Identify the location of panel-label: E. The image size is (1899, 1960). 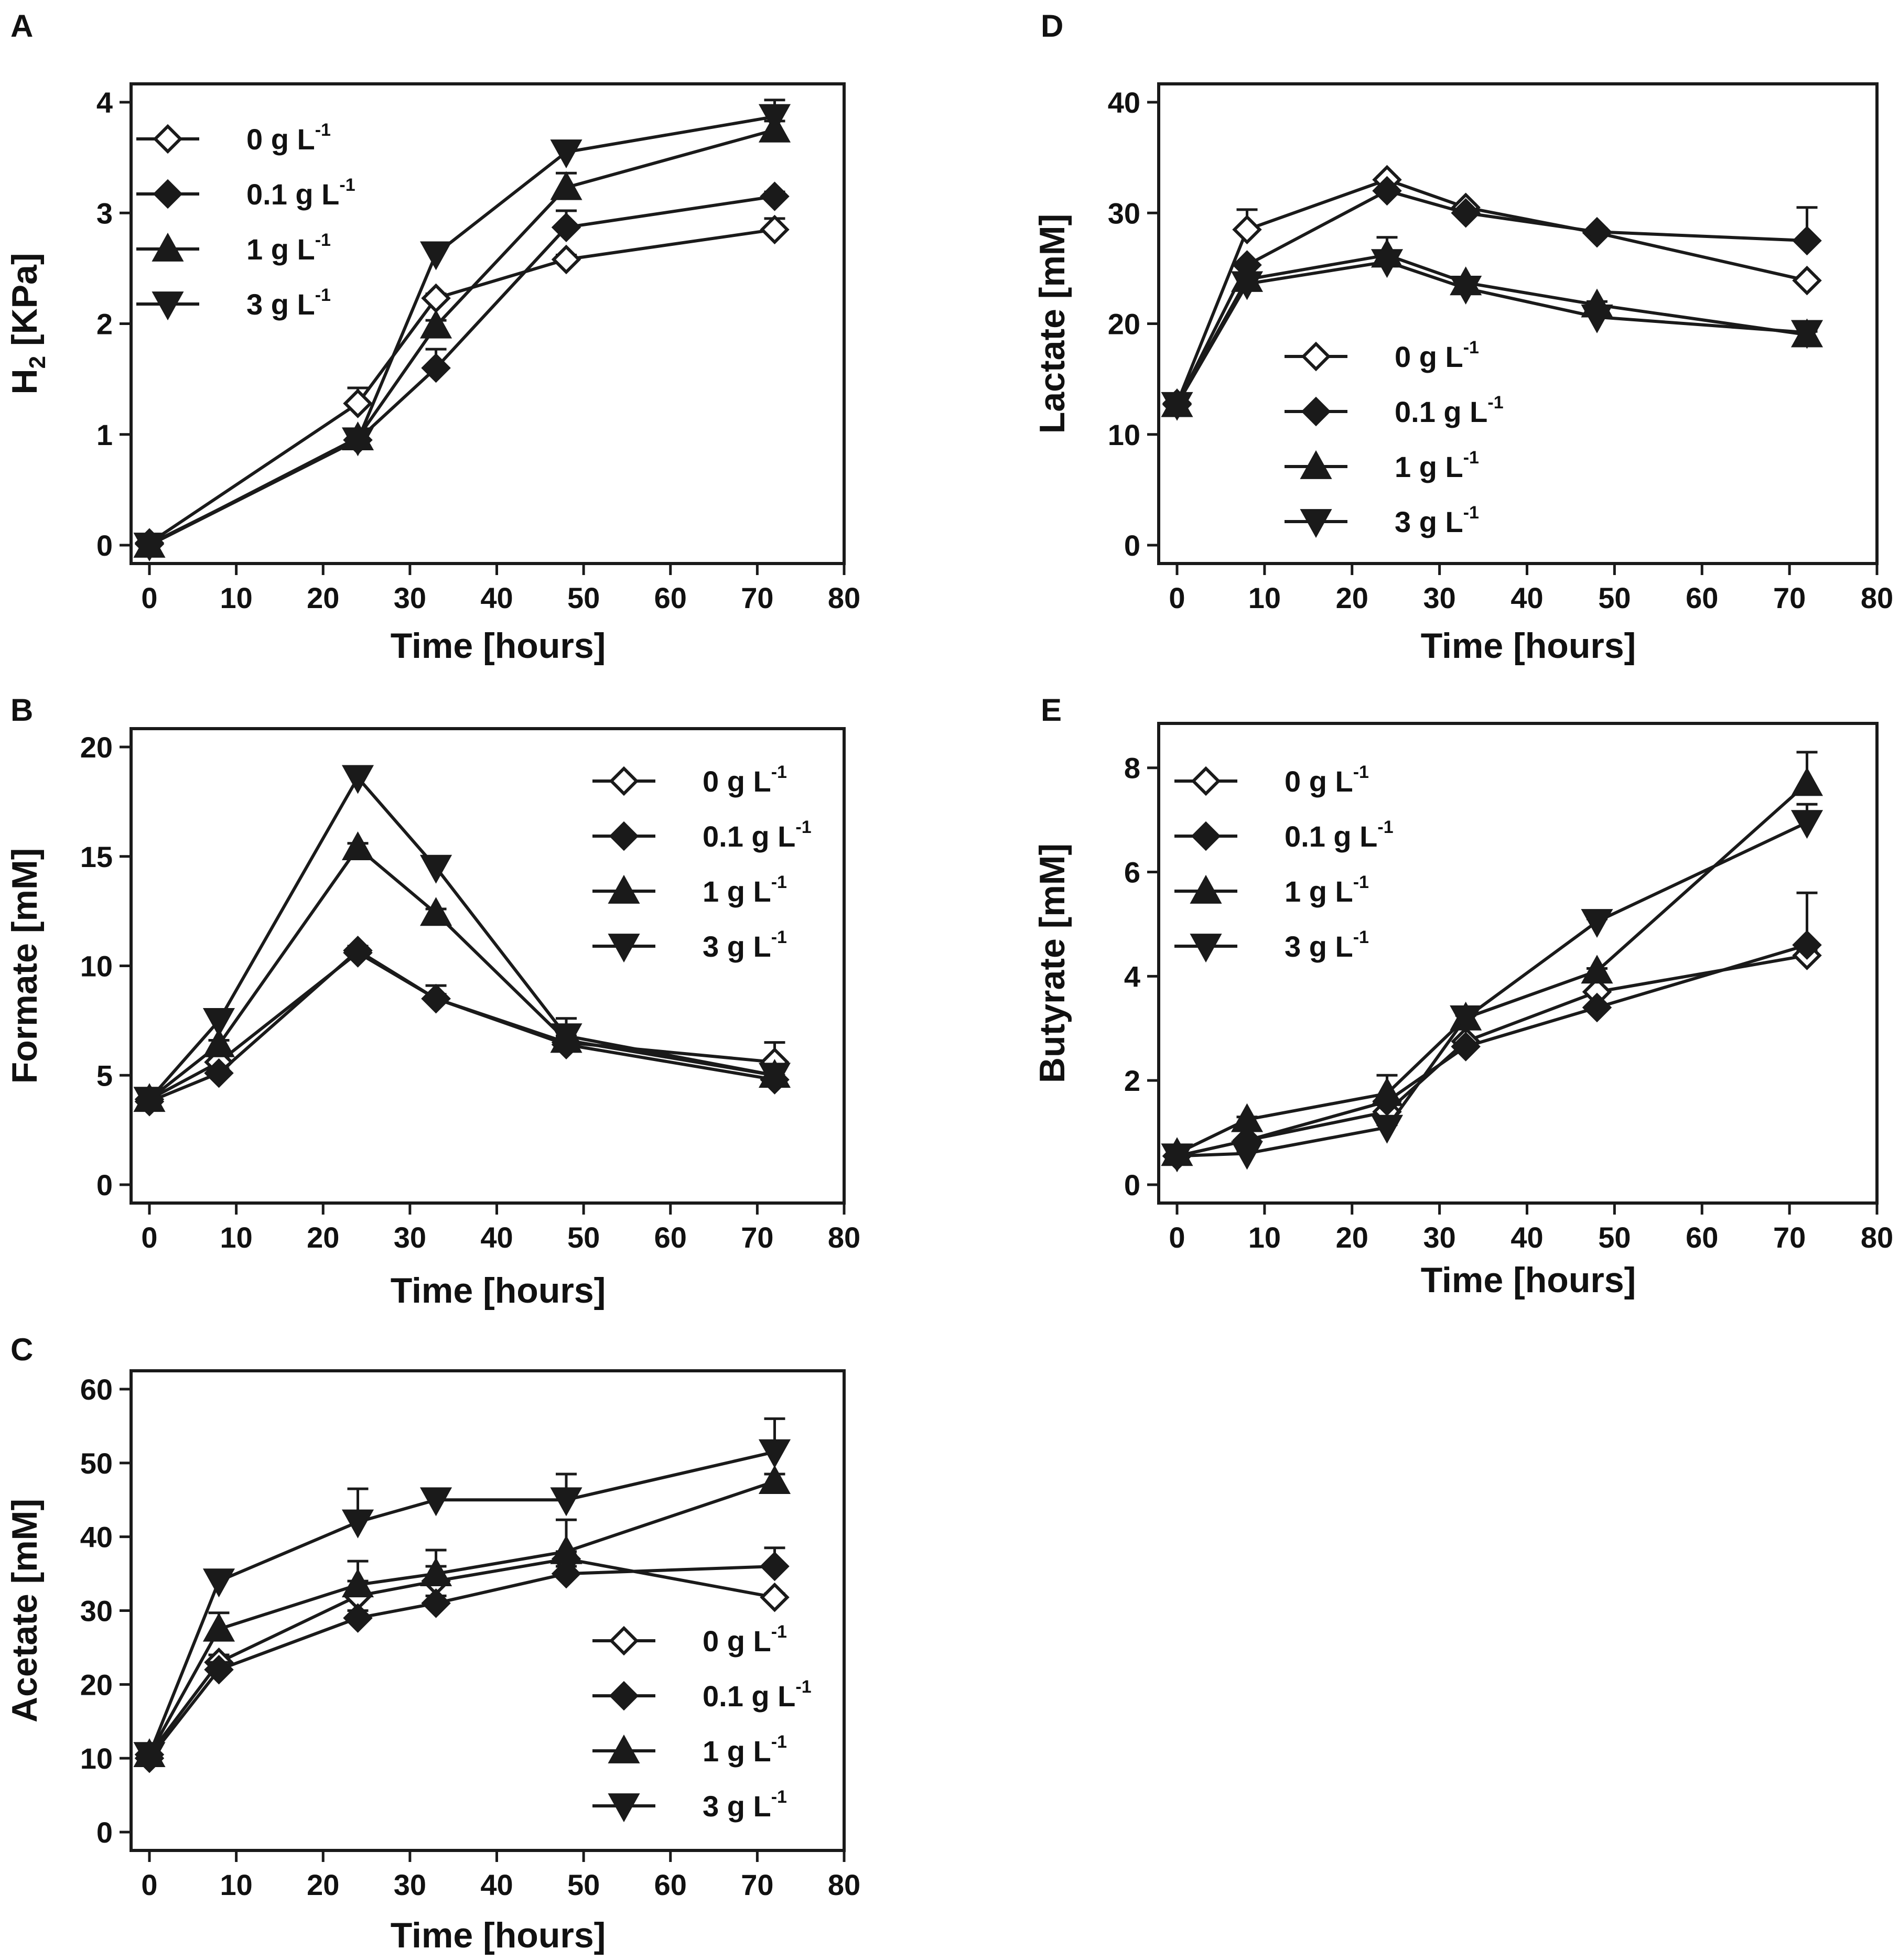
(1051, 710).